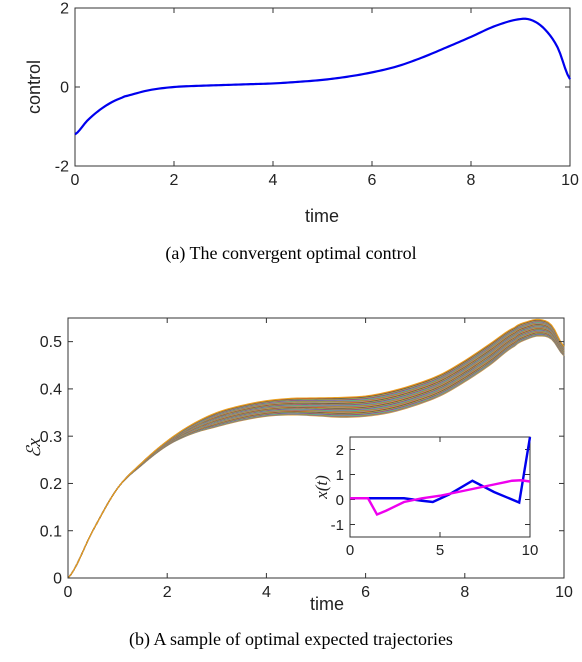  Describe the element at coordinates (570, 180) in the screenshot. I see `chart-a-xtick-label: 10` at that location.